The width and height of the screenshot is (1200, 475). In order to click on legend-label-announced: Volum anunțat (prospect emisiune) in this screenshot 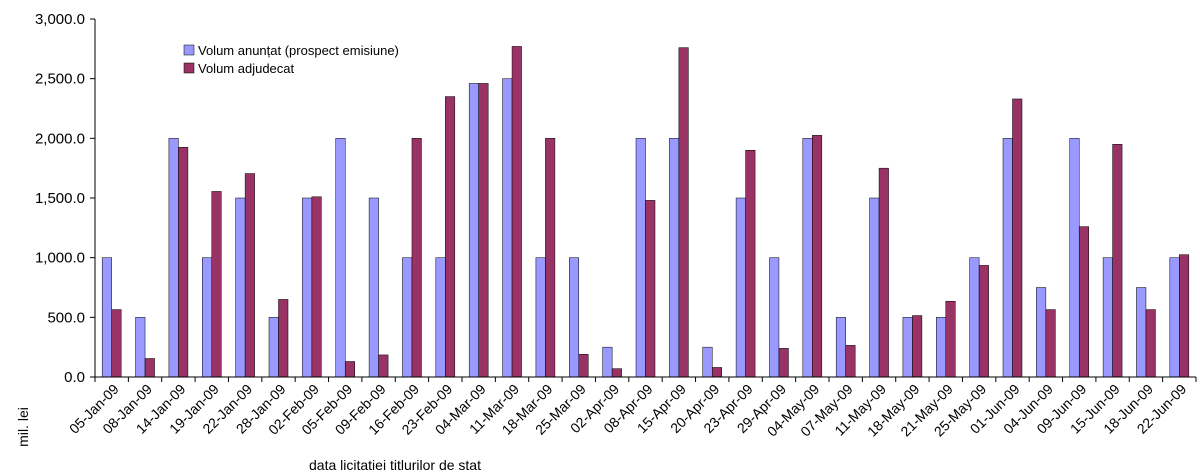, I will do `click(298, 50)`.